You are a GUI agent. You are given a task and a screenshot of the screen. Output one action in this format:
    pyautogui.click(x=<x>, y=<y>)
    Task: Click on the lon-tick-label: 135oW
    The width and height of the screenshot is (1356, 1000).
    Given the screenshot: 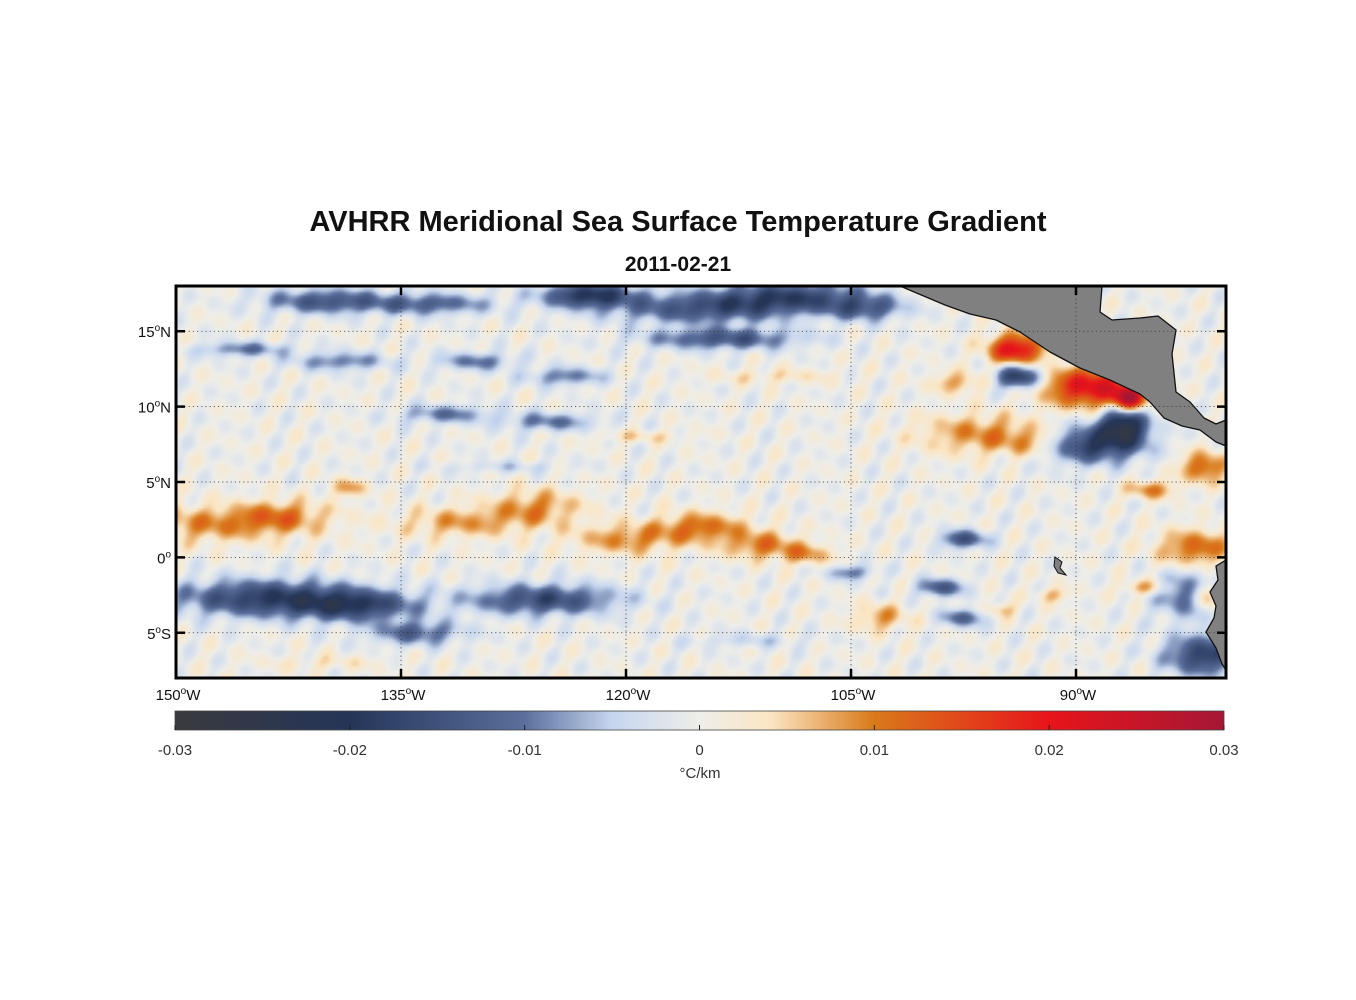 What is the action you would take?
    pyautogui.click(x=404, y=695)
    